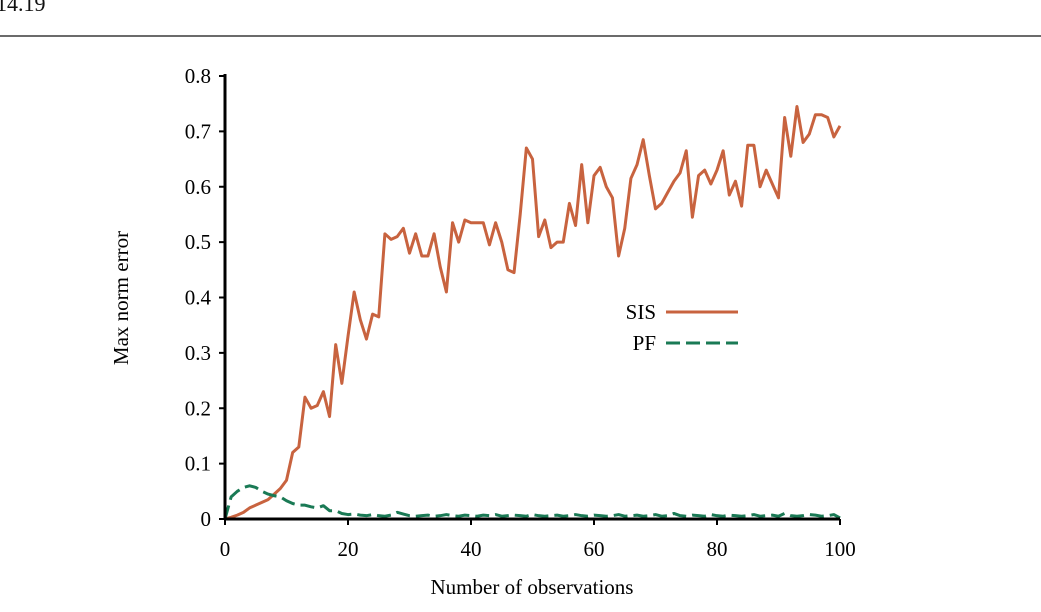 The image size is (1041, 612). I want to click on x-axis-label: Number of observations, so click(532, 587).